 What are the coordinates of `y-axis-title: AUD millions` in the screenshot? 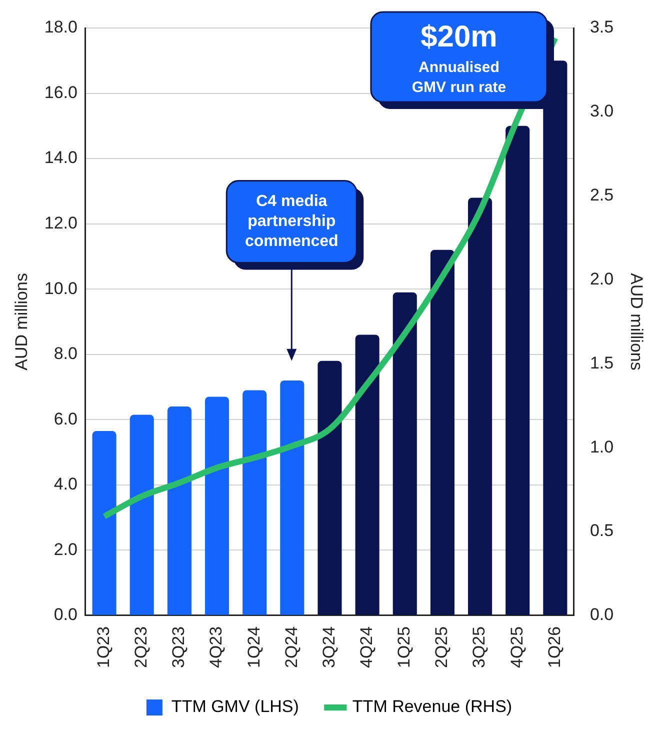 It's located at (21, 321).